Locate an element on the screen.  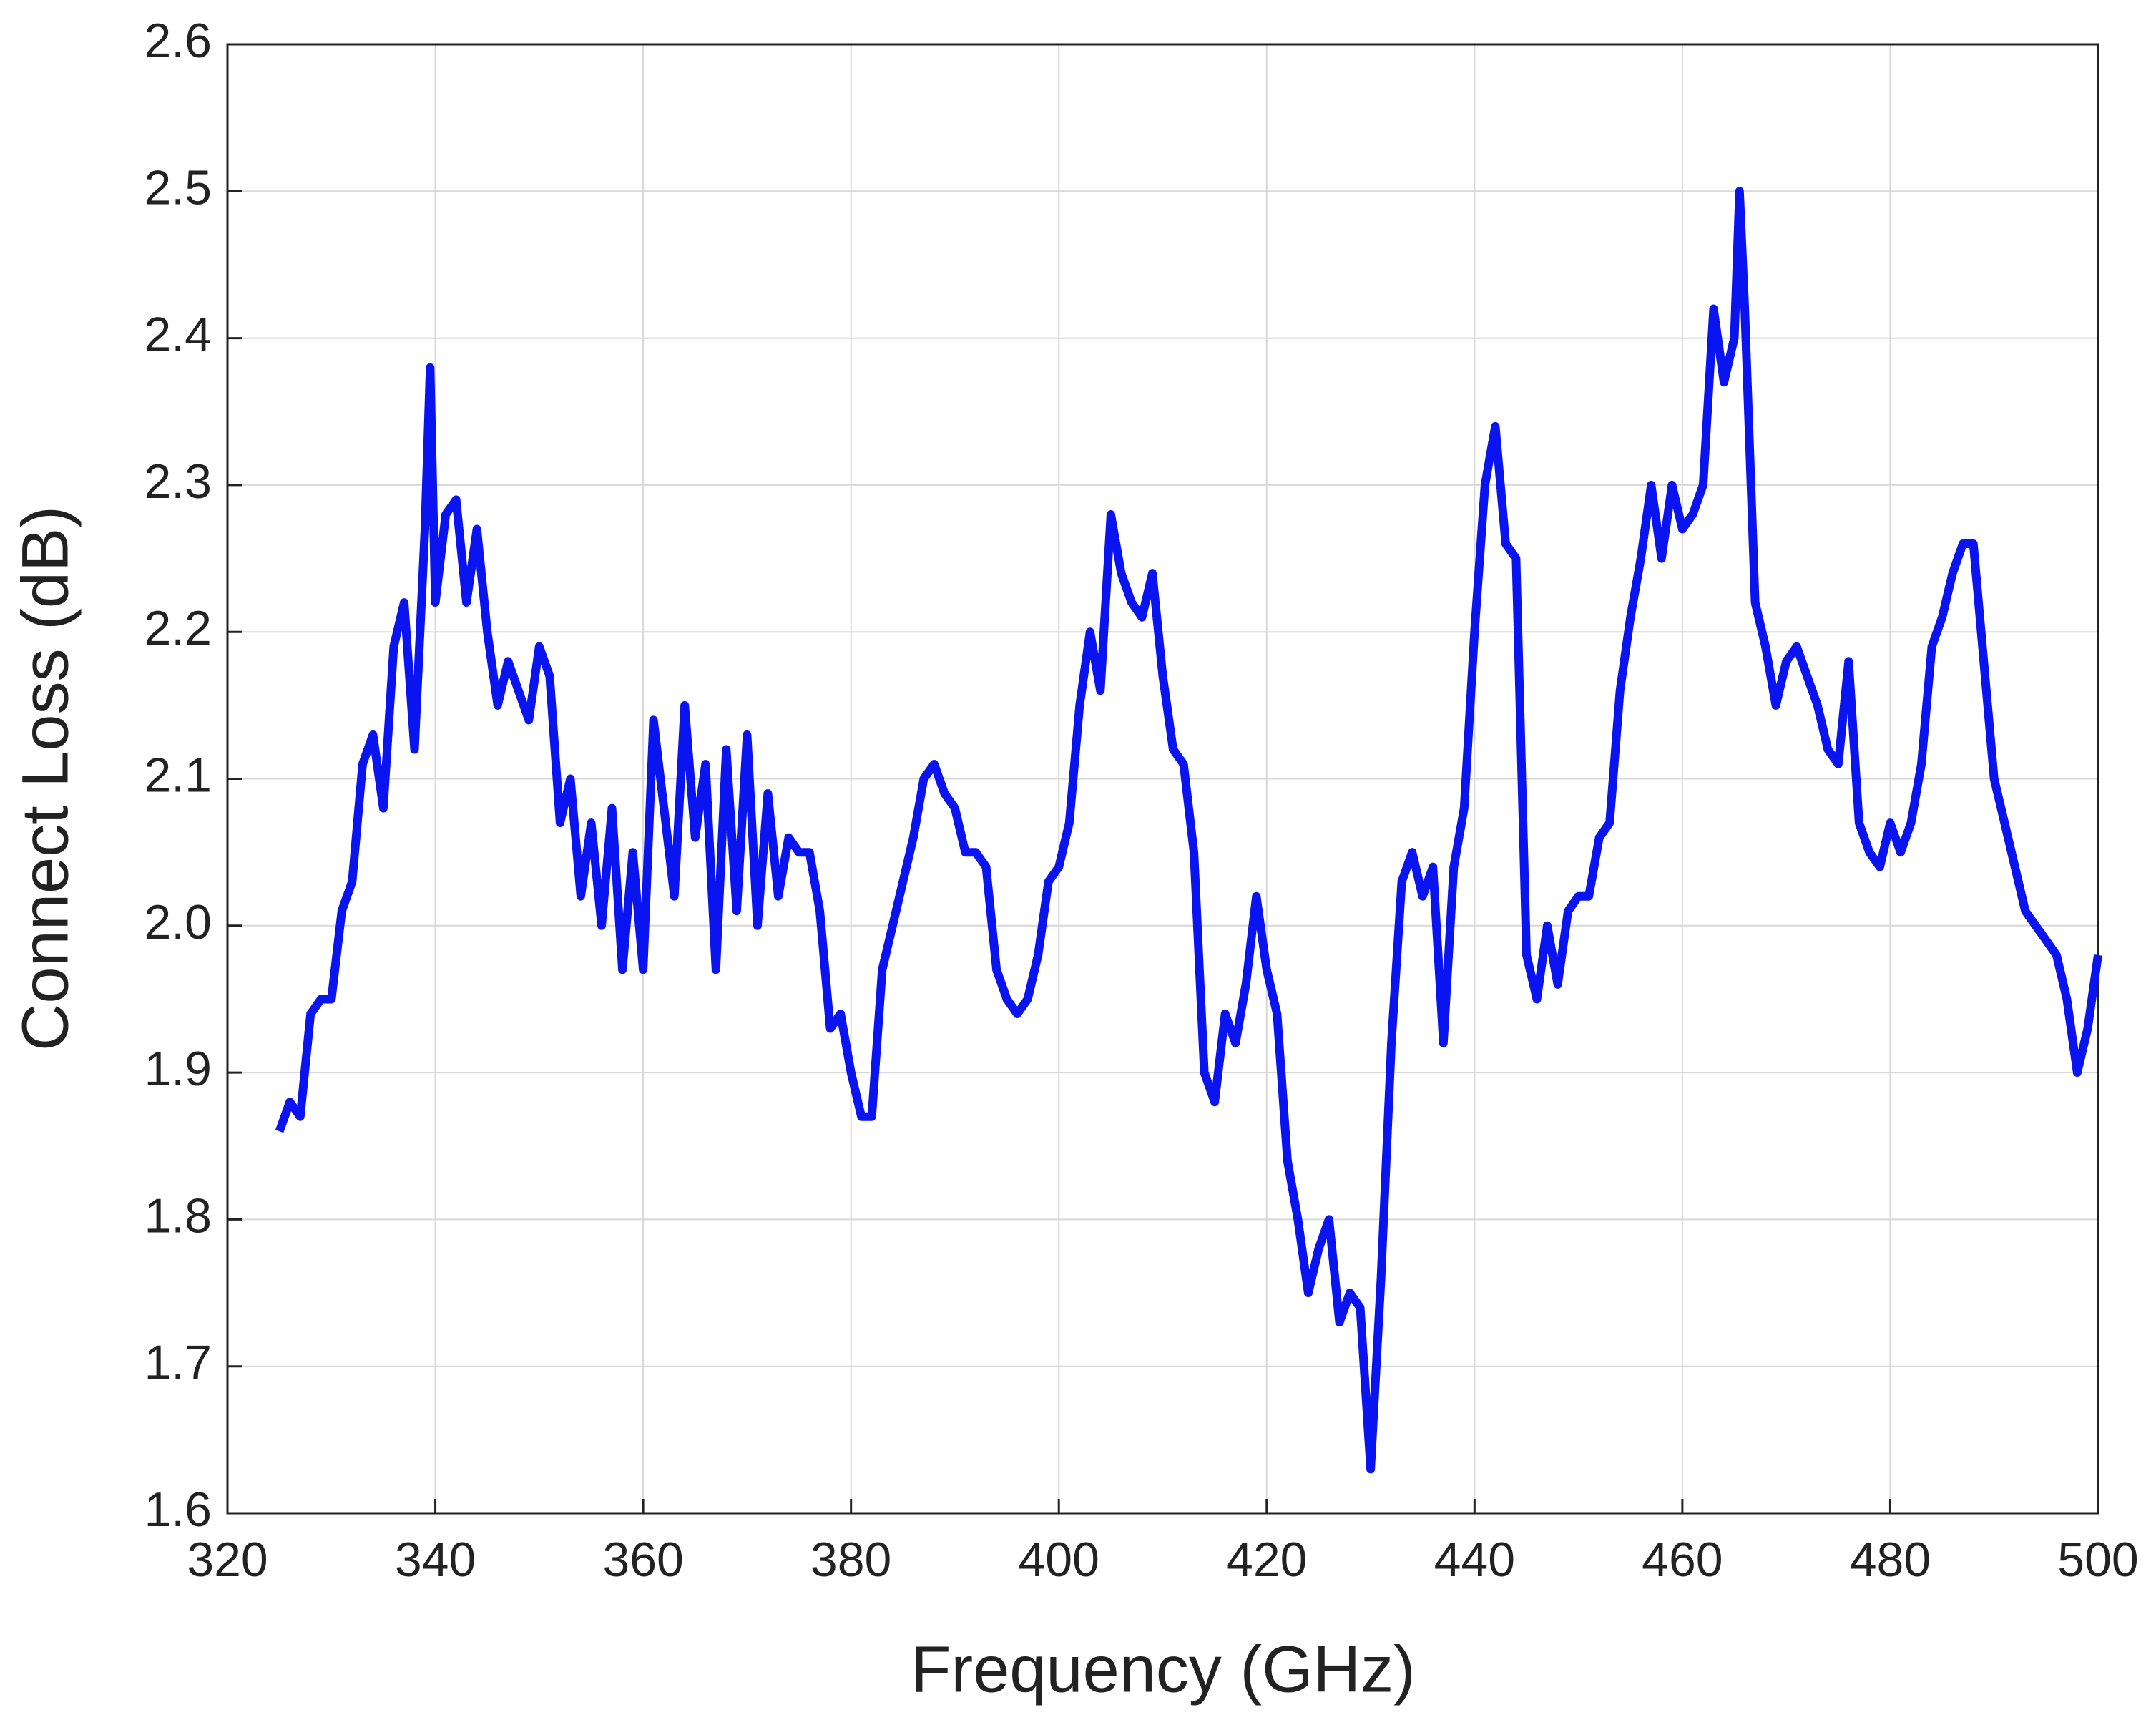
x-tick-label: 500 is located at coordinates (2097, 1560).